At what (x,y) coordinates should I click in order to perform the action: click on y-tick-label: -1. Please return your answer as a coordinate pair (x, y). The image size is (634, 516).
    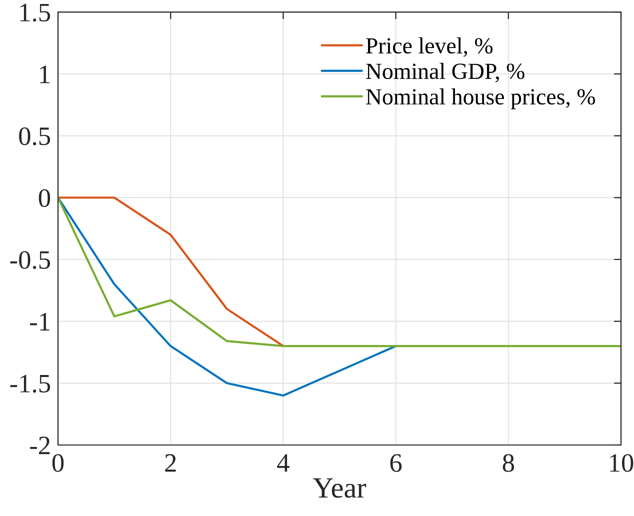
    Looking at the image, I should click on (40, 321).